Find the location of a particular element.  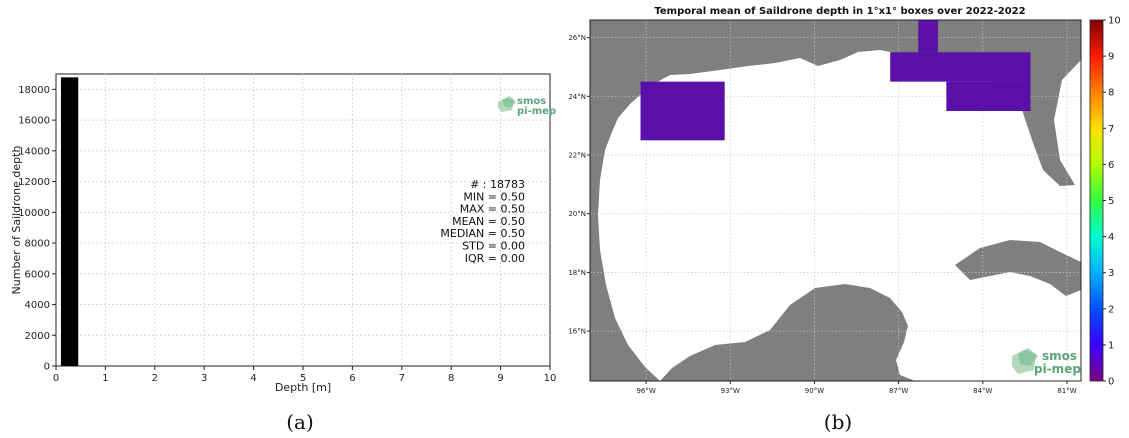

histogram-y-tick-label: 16000 is located at coordinates (34, 121).